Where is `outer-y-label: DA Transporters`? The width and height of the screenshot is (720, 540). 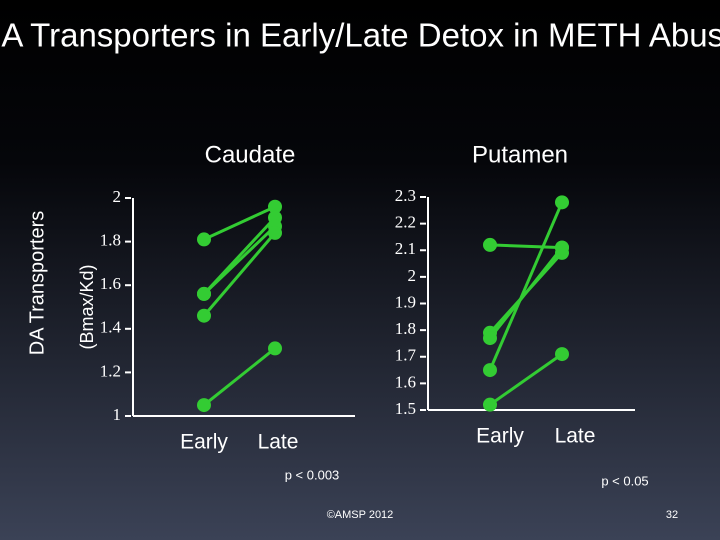 outer-y-label: DA Transporters is located at coordinates (37, 283).